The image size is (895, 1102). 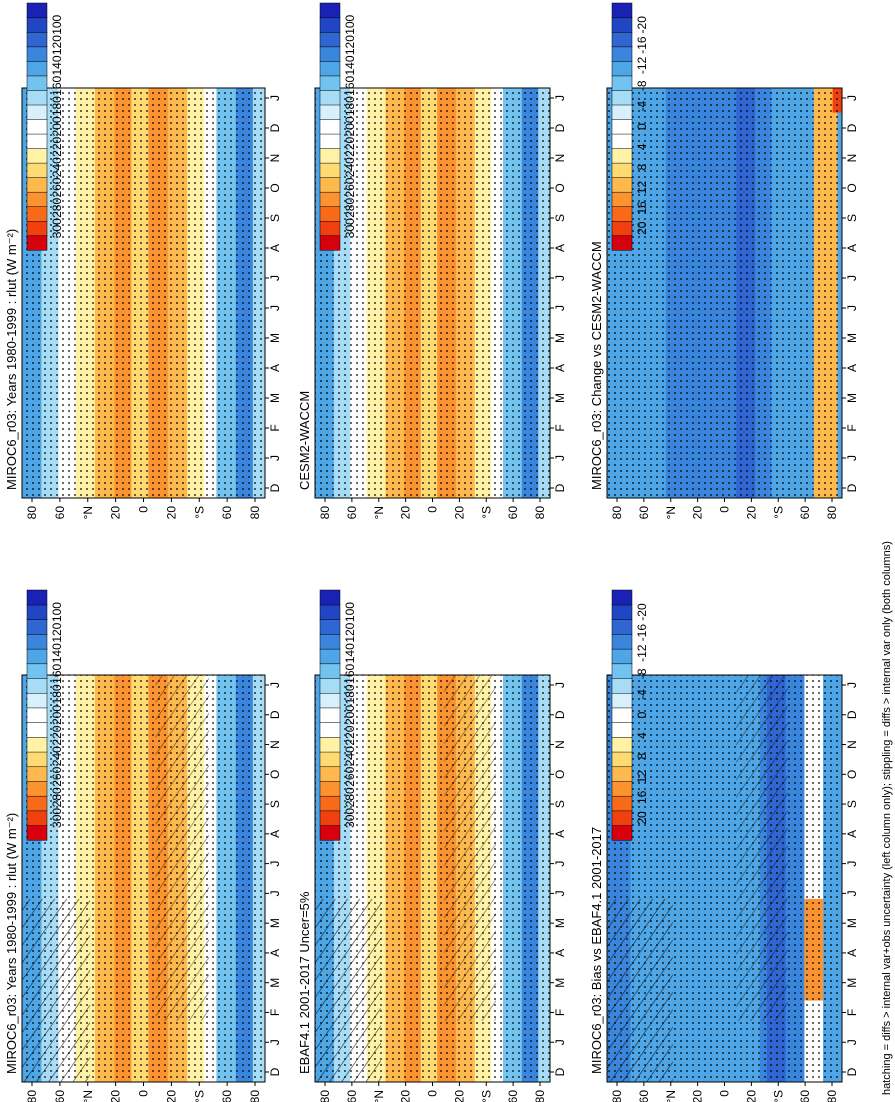 I want to click on hatching-overlay, so click(x=762, y=848).